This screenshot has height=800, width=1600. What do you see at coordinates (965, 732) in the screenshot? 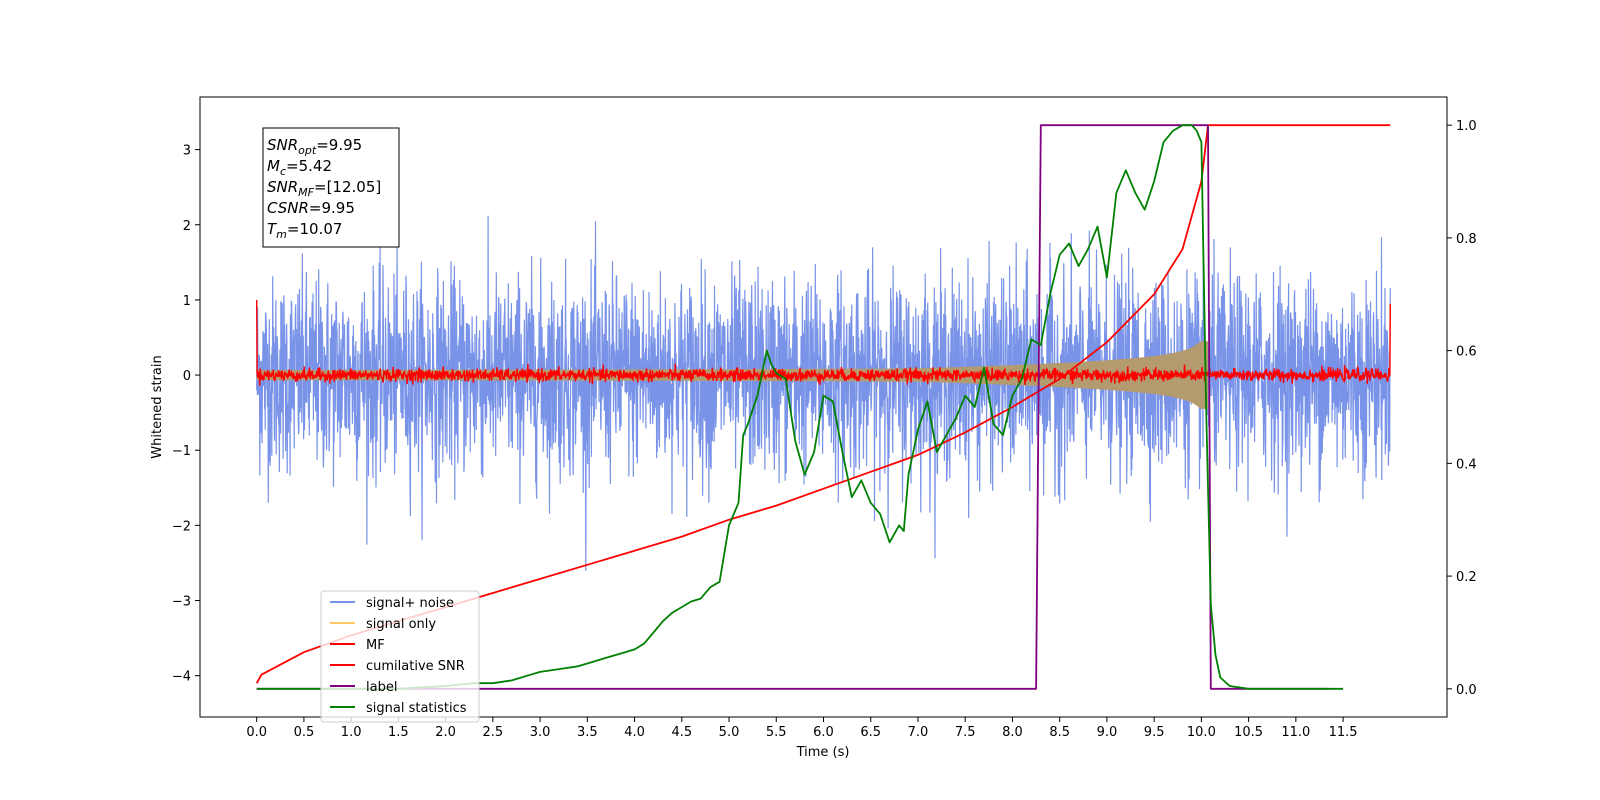
I see `x-tick-label: 7.5` at bounding box center [965, 732].